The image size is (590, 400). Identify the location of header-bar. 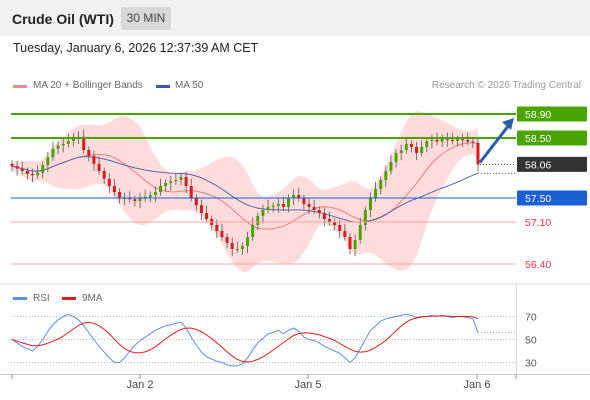
(295, 18).